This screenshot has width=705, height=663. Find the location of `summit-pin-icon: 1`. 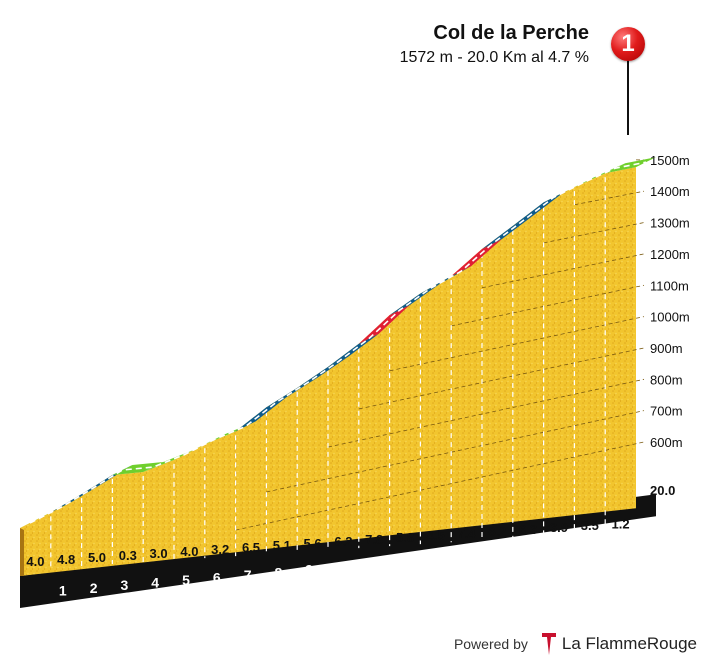

summit-pin-icon: 1 is located at coordinates (628, 44).